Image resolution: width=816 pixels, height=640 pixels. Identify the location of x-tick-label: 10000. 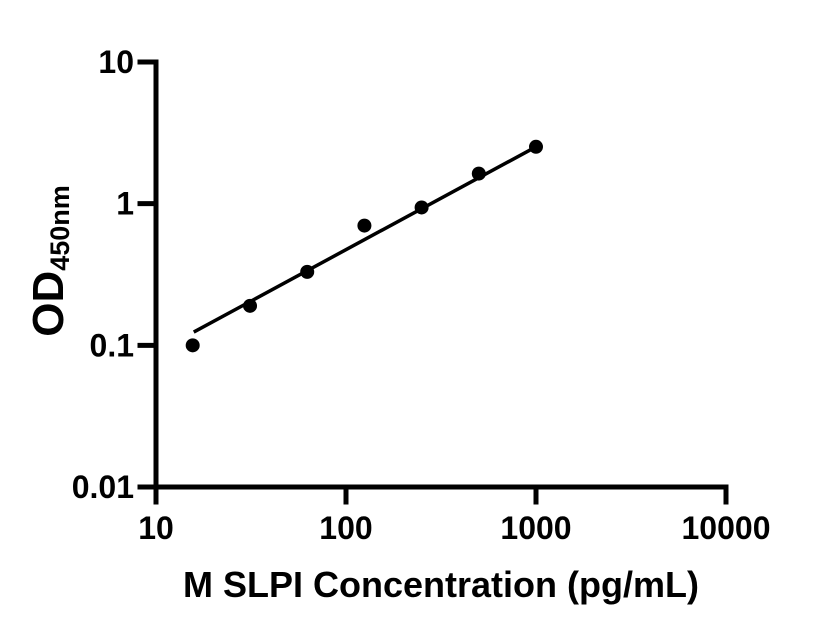
(726, 528).